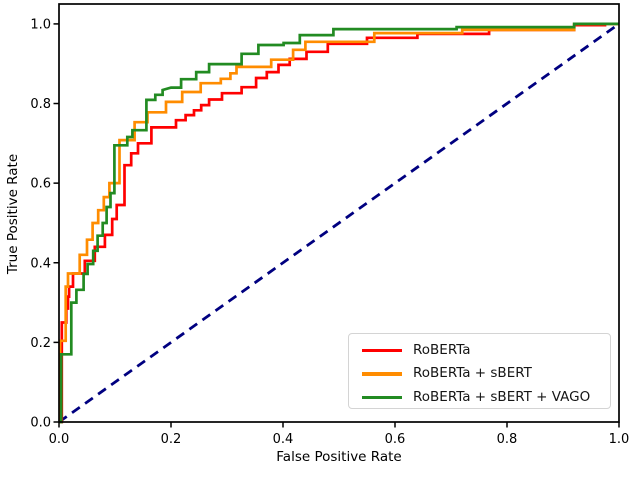 This screenshot has width=640, height=497. Describe the element at coordinates (502, 396) in the screenshot. I see `legend-label: RoBERTa + sBERT + VAGO` at that location.